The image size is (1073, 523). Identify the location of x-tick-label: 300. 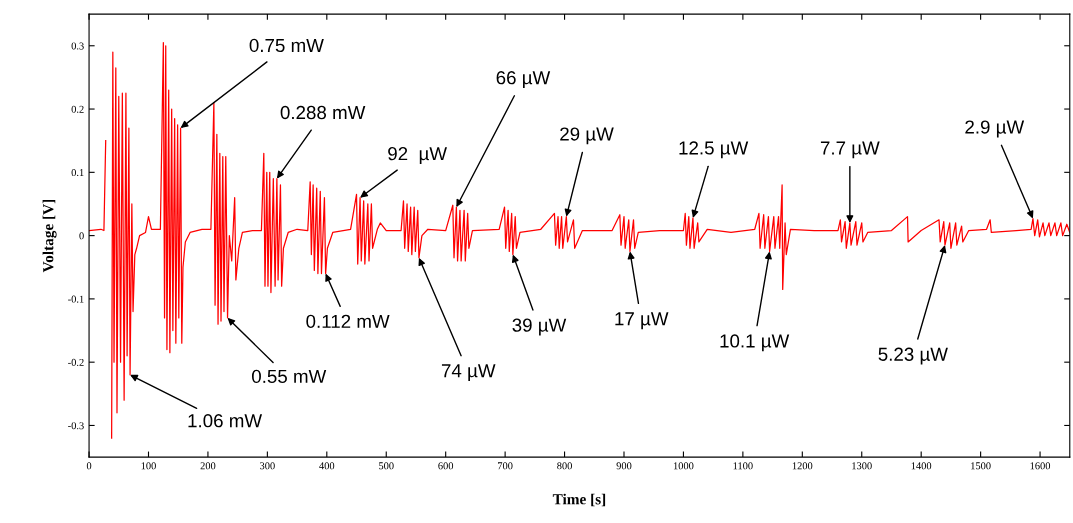
(267, 466).